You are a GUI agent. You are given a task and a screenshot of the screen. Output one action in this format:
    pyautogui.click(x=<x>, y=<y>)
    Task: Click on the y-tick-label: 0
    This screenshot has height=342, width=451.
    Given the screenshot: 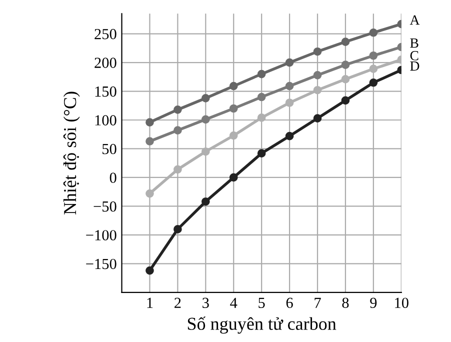 What is the action you would take?
    pyautogui.click(x=113, y=177)
    